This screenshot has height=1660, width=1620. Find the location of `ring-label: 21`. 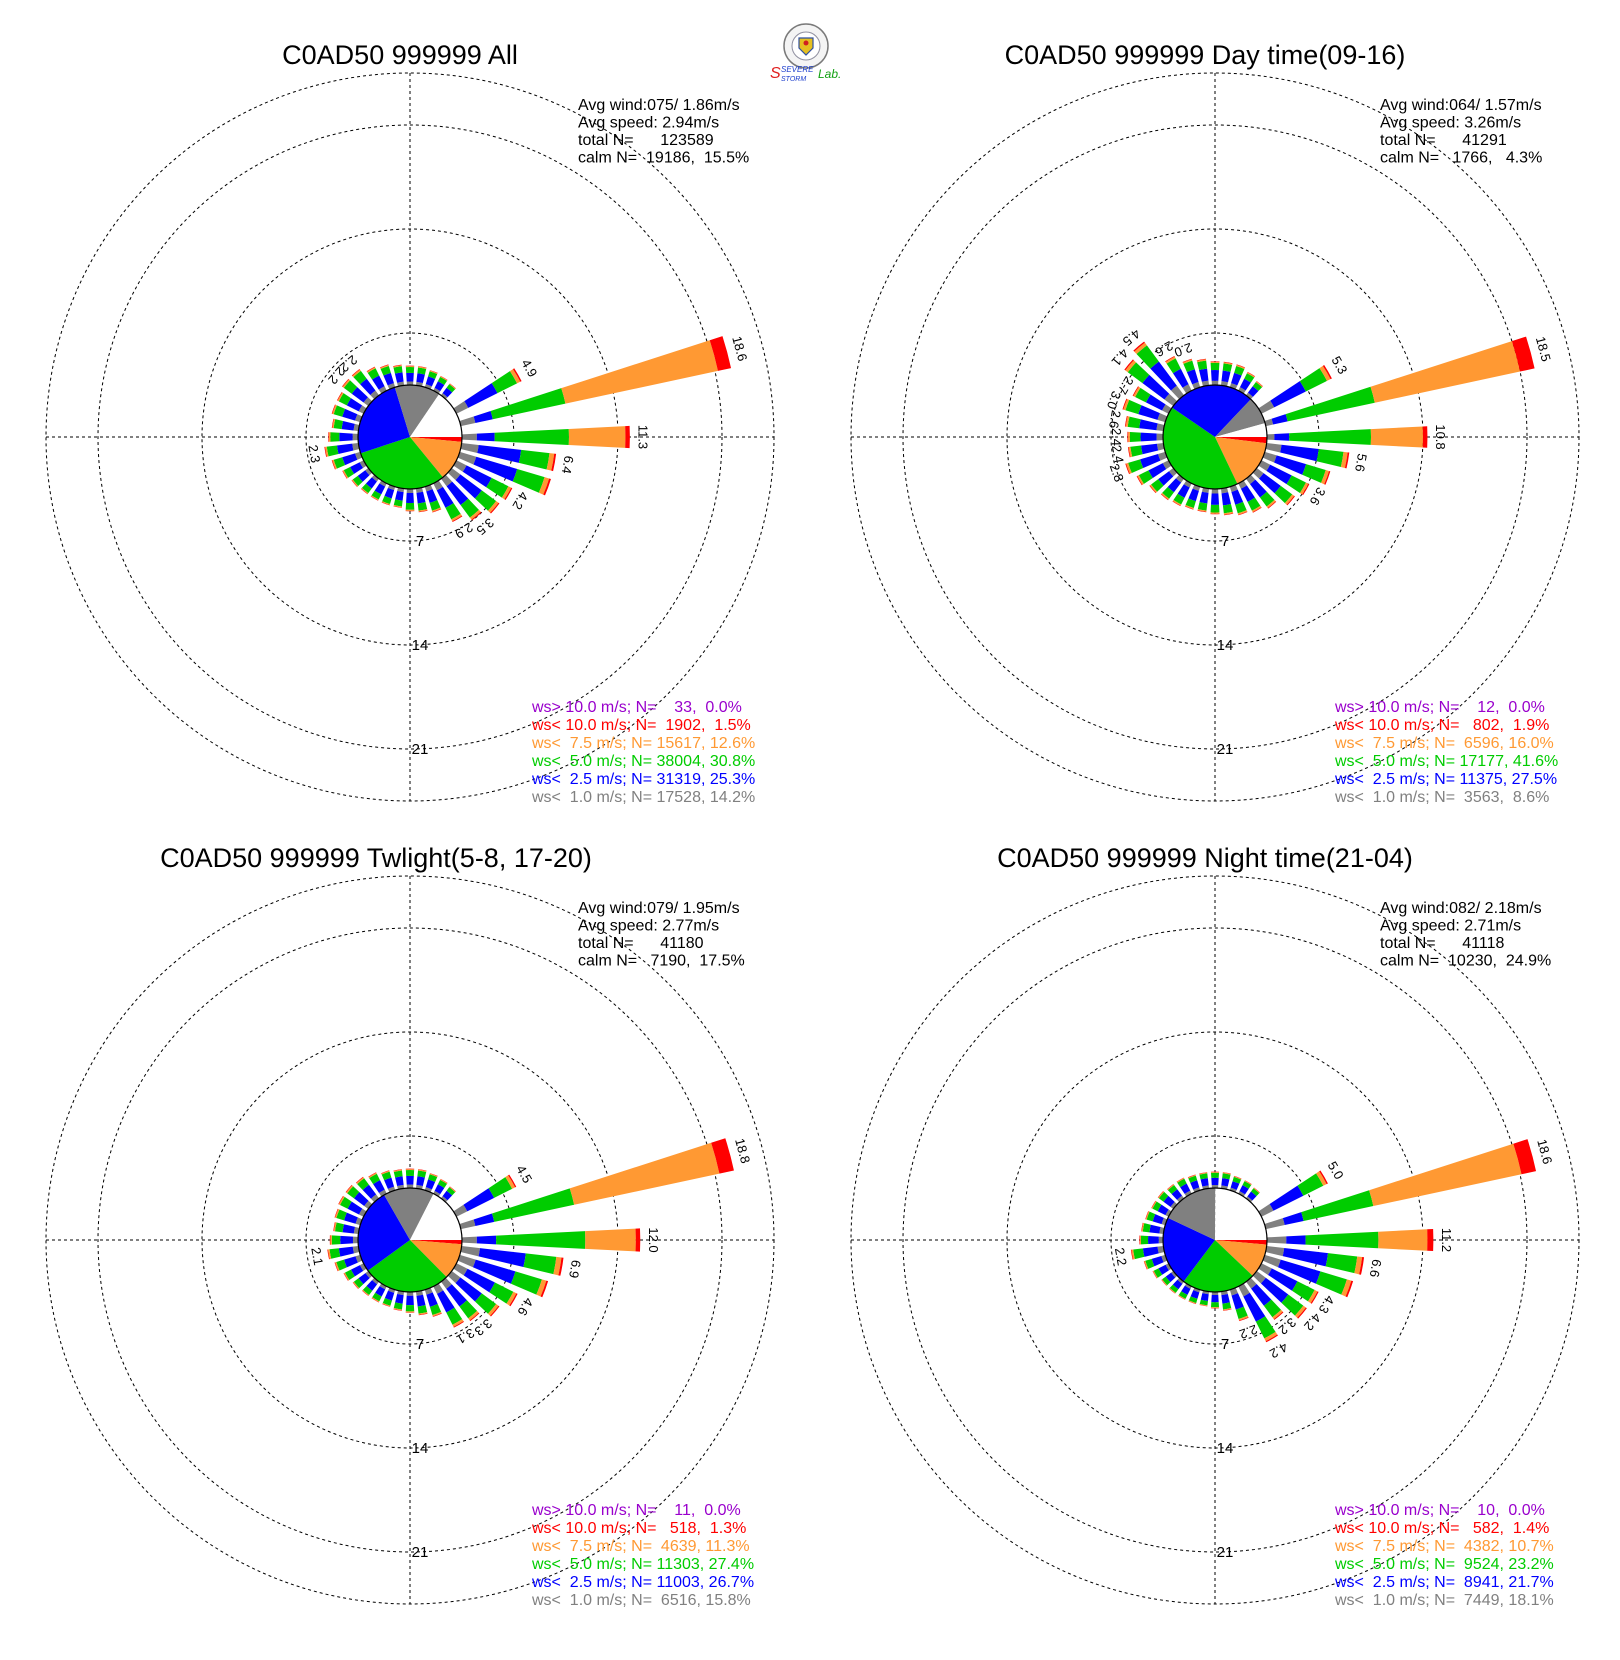

ring-label: 21 is located at coordinates (420, 749).